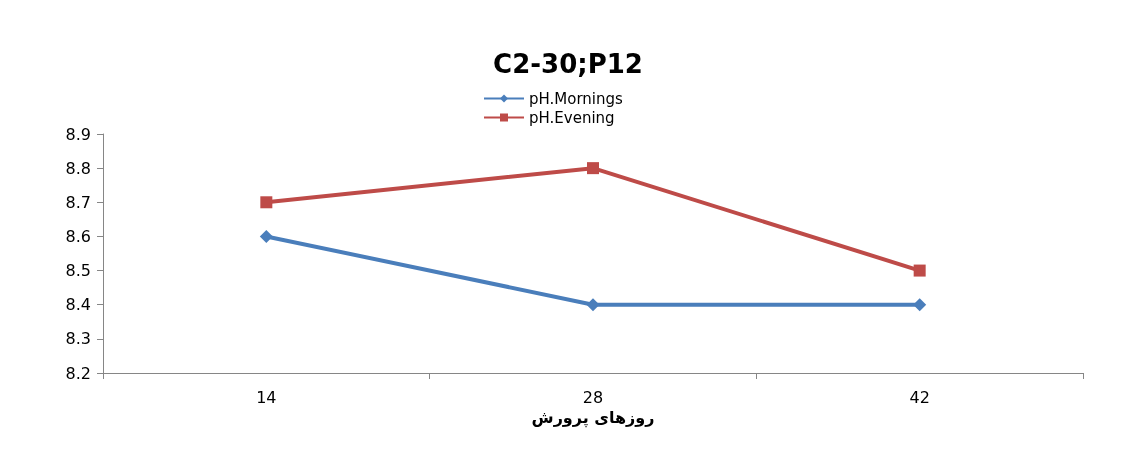 The height and width of the screenshot is (458, 1139). Describe the element at coordinates (78, 271) in the screenshot. I see `y-tick-label: 8.5` at that location.